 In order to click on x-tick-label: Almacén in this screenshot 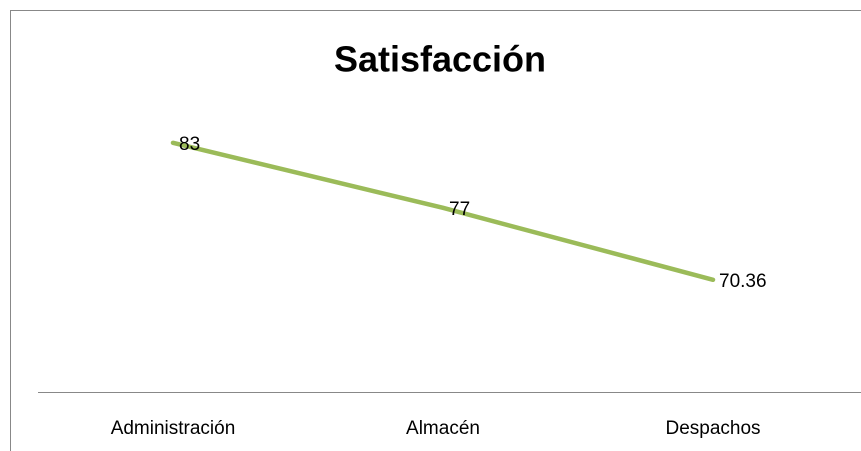, I will do `click(443, 428)`.